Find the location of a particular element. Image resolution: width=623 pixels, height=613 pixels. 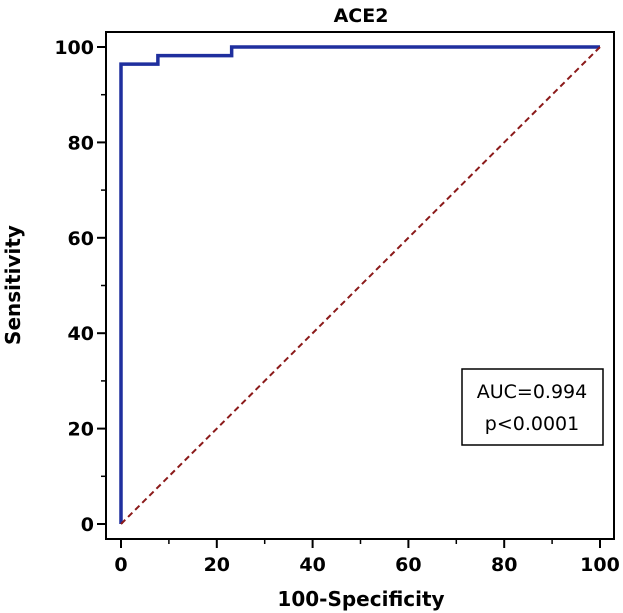

chart-title: ACE2 is located at coordinates (361, 16).